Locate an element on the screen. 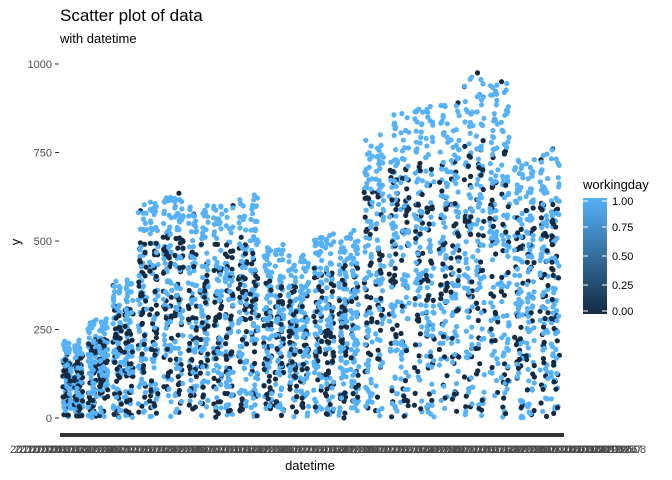  x-tick-label: 2011-03 is located at coordinates (381, 450).